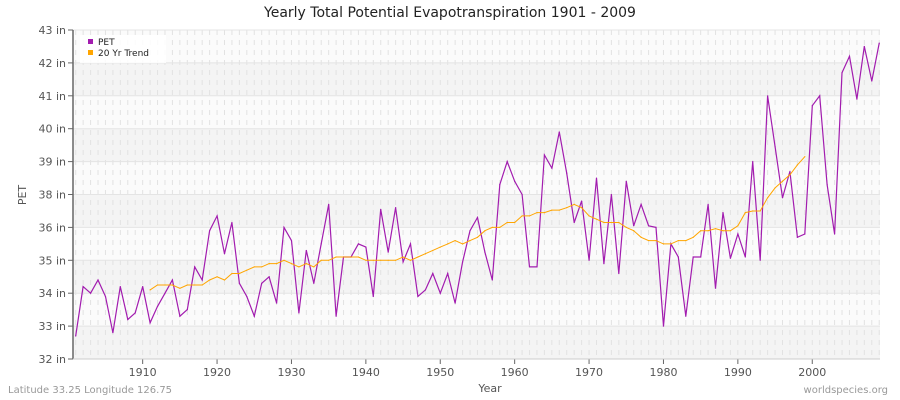  I want to click on x-tick-label: 1970, so click(589, 372).